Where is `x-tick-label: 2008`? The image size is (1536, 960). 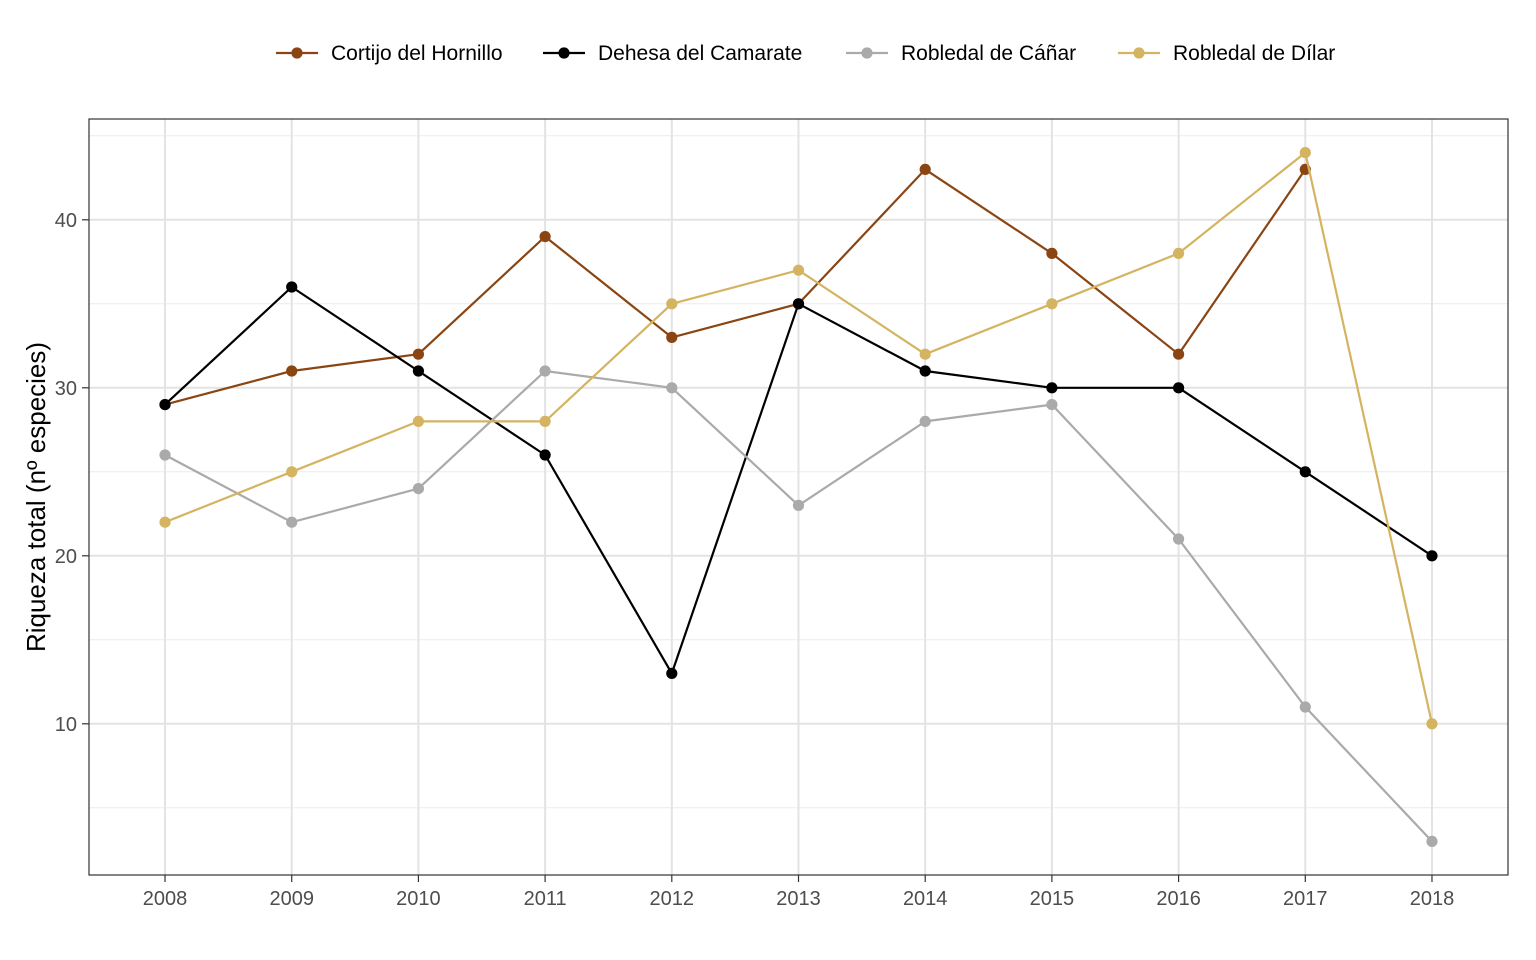
x-tick-label: 2008 is located at coordinates (165, 899).